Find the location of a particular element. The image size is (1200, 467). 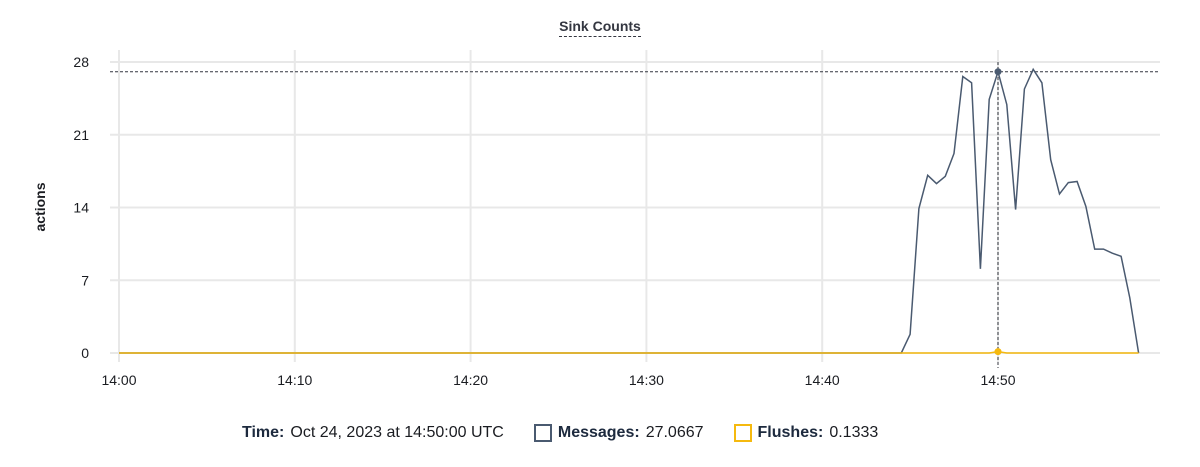

time-label: Time: is located at coordinates (263, 432).